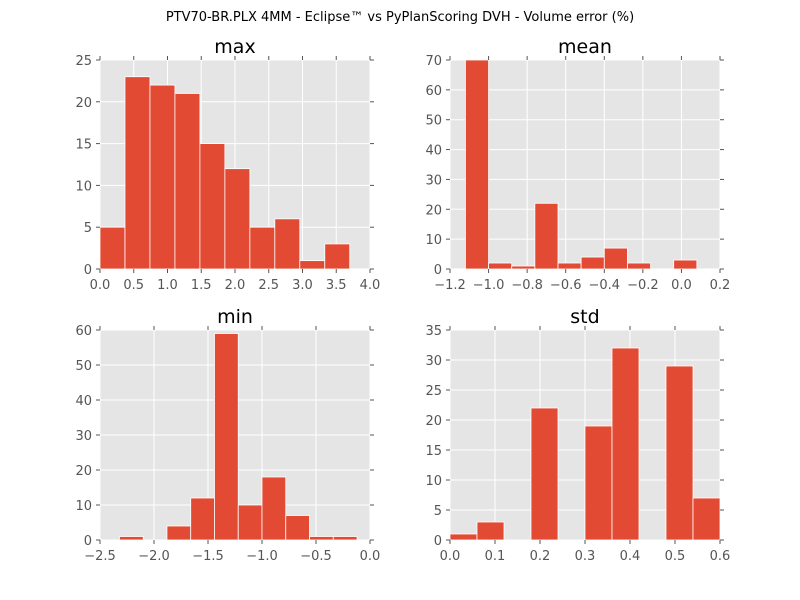 Image resolution: width=800 pixels, height=600 pixels. Describe the element at coordinates (201, 285) in the screenshot. I see `x-tick-label: 1.5` at that location.